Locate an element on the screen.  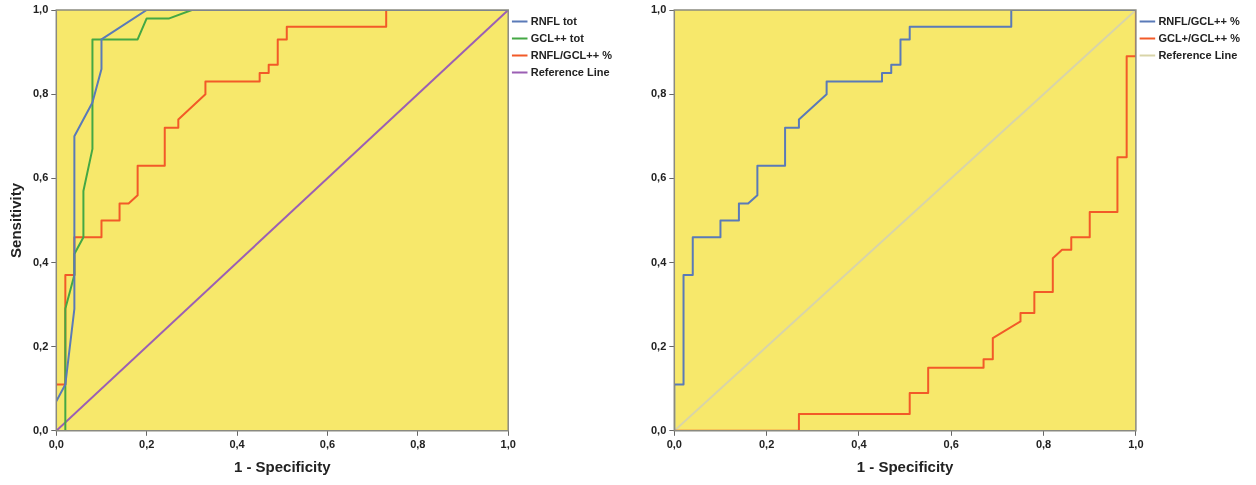
legend-label: GCL+/GCL++ % is located at coordinates (1199, 37).